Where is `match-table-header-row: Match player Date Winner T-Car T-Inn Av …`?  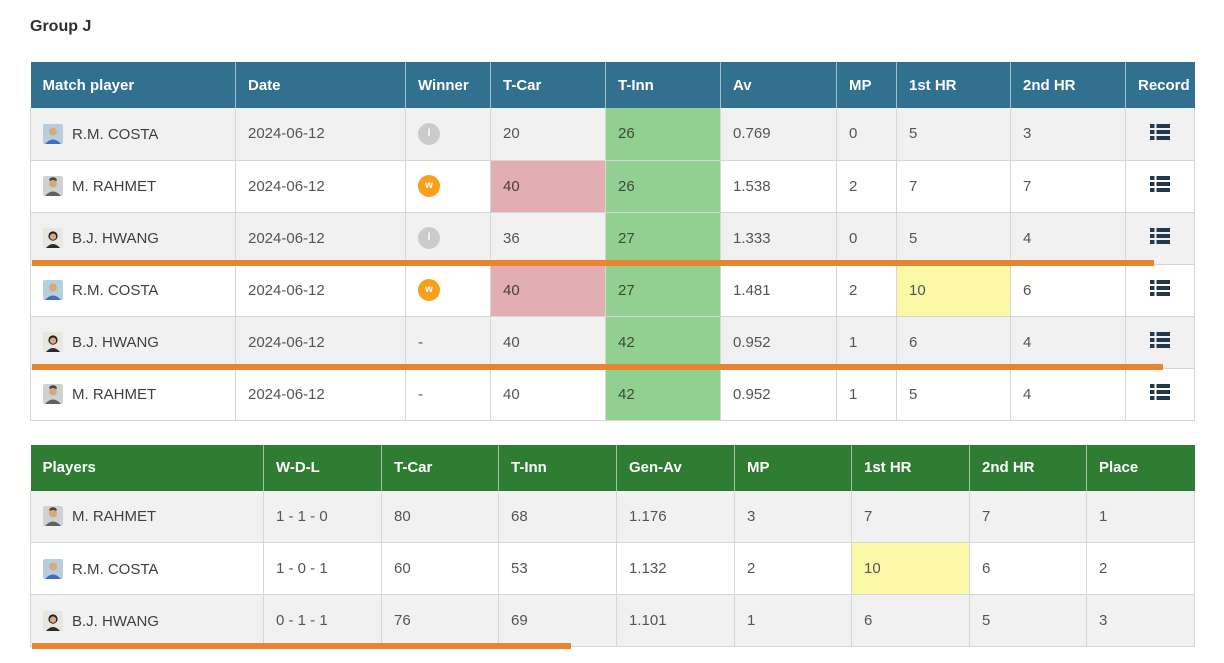 match-table-header-row: Match player Date Winner T-Car T-Inn Av … is located at coordinates (612, 85).